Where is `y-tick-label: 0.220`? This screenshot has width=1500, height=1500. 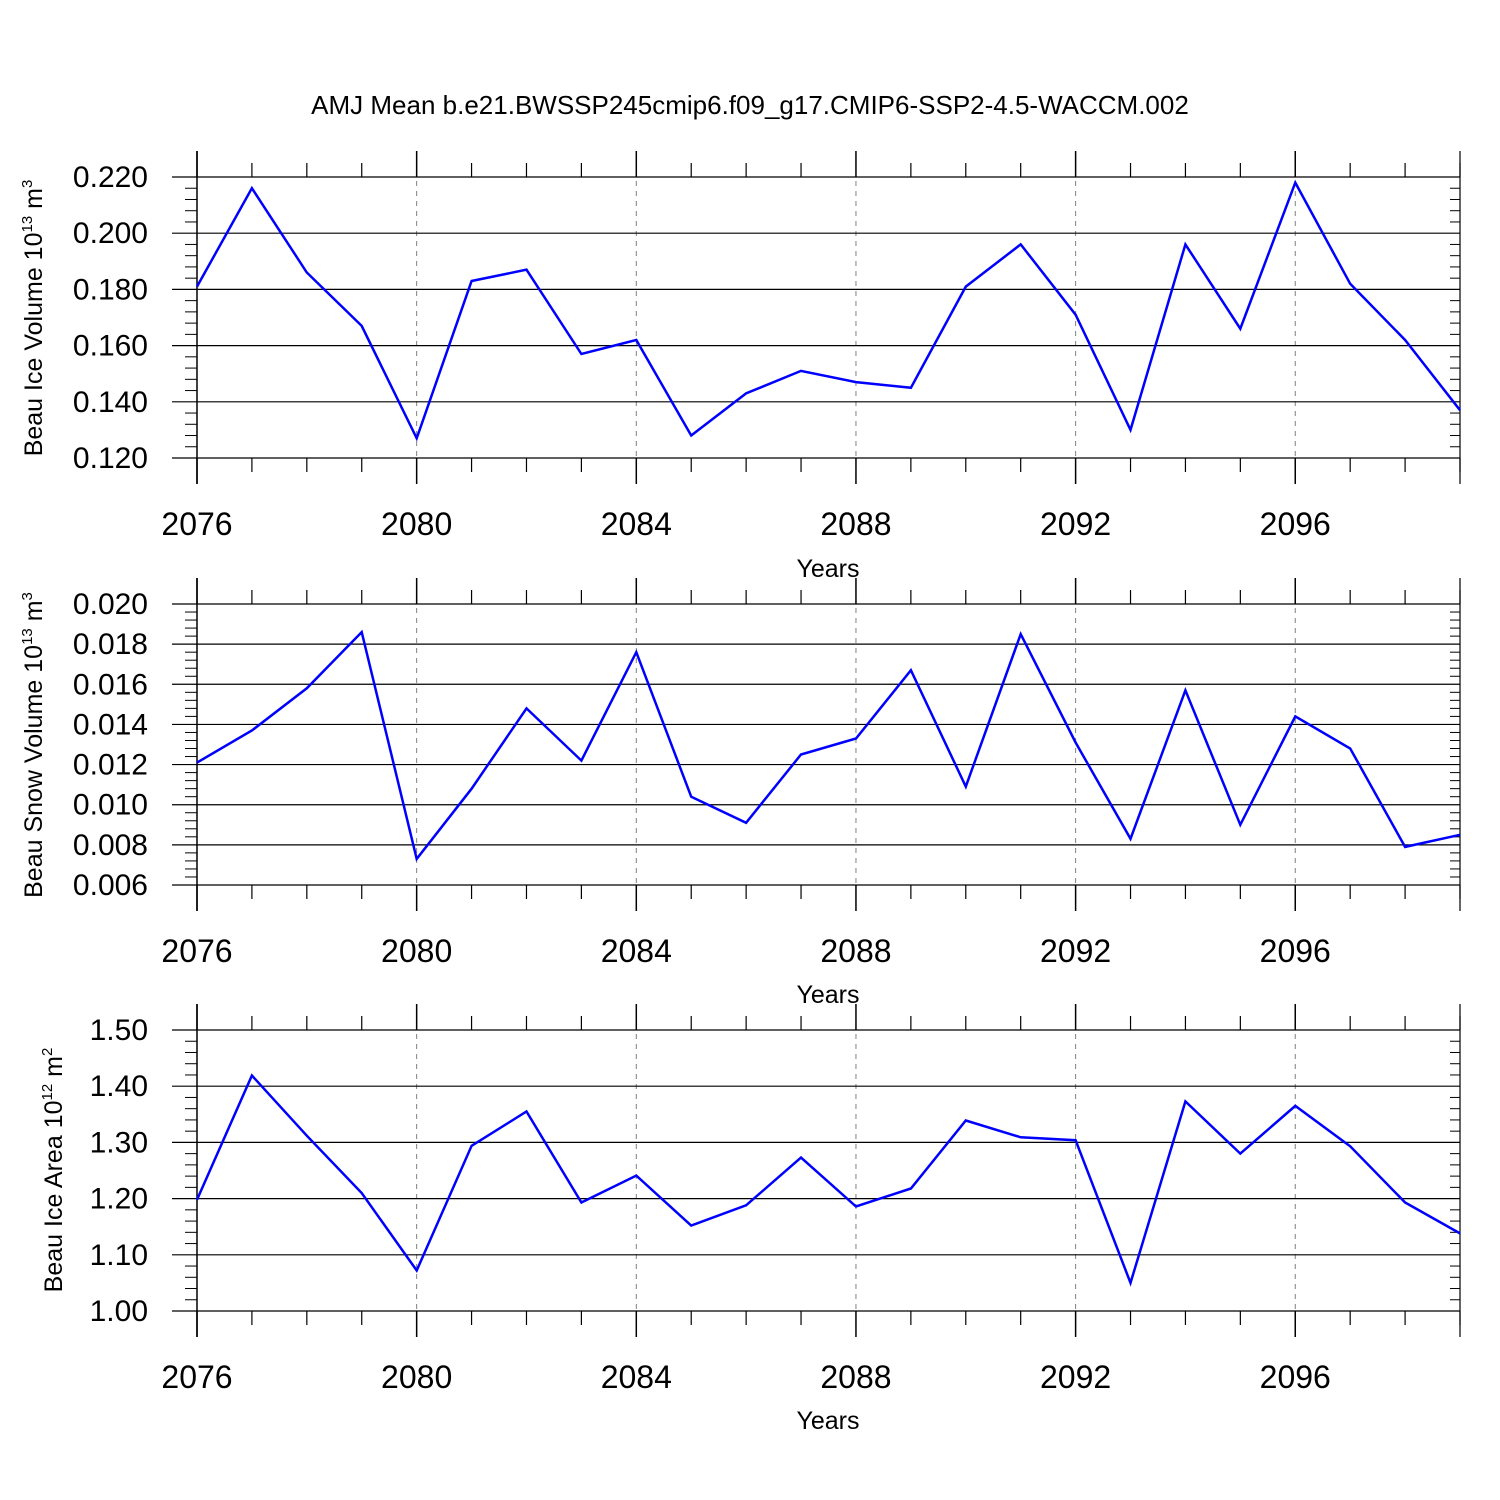 y-tick-label: 0.220 is located at coordinates (110, 177).